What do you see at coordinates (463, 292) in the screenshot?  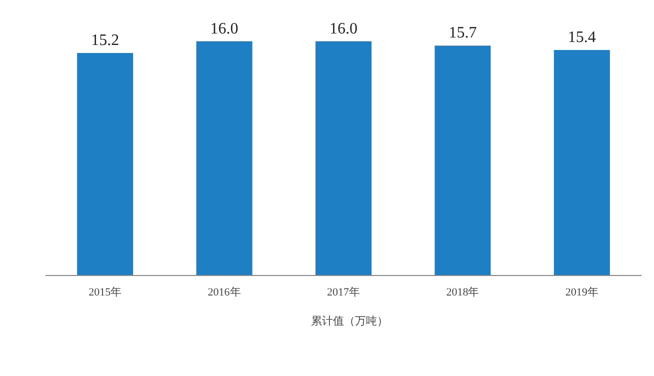 I see `x-tick-label: 2018年` at bounding box center [463, 292].